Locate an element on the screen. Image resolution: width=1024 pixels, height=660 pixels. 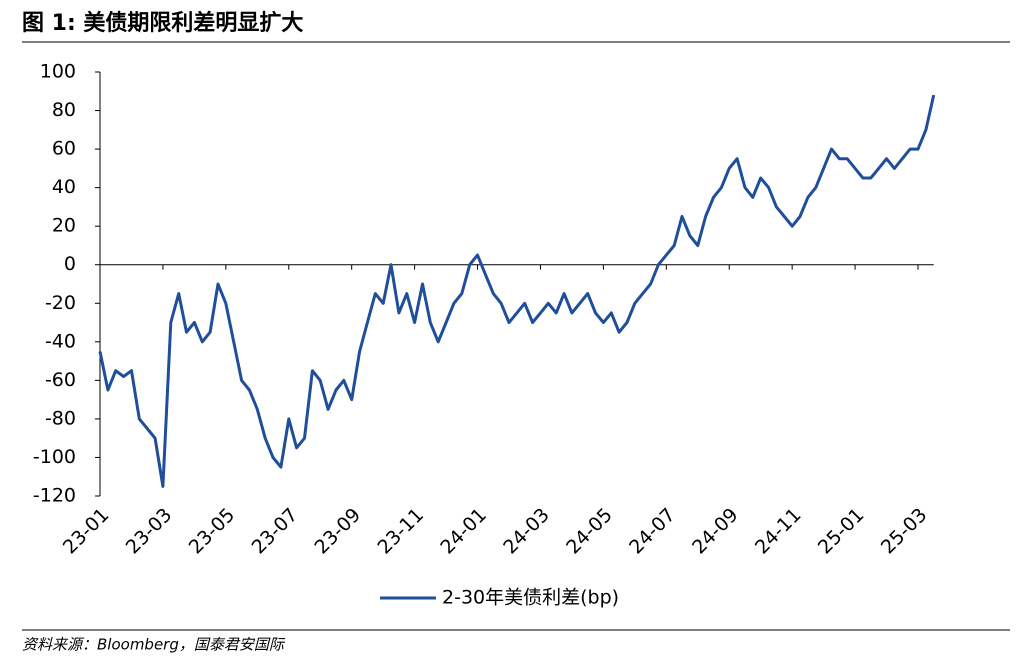
chart-title: 图 1: 美债期限利差明显扩大 is located at coordinates (162, 23).